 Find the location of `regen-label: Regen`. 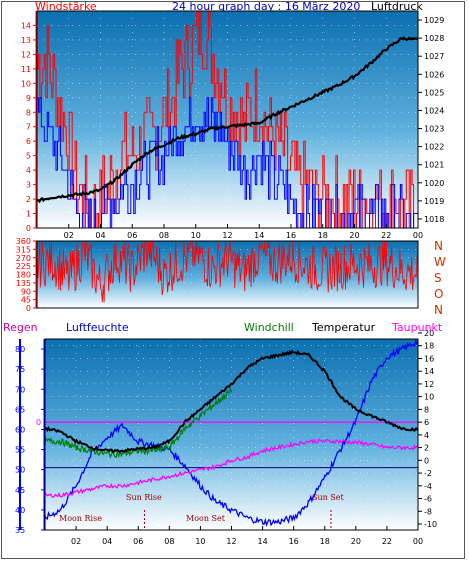

regen-label: Regen is located at coordinates (20, 327).